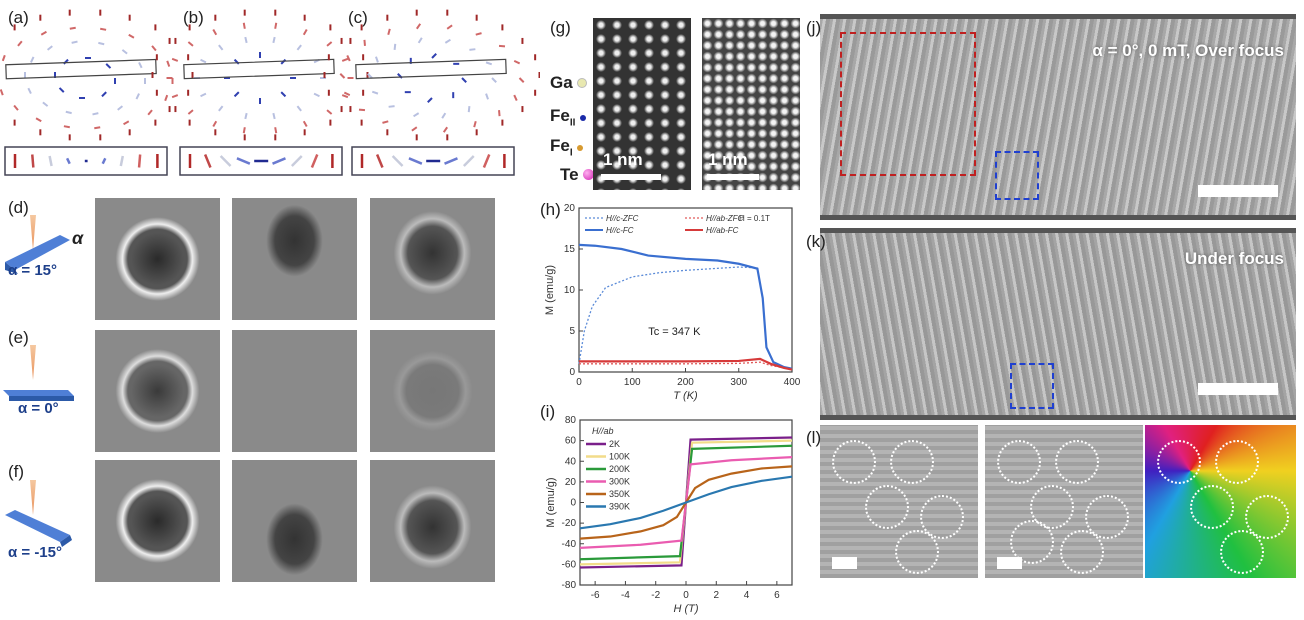 The width and height of the screenshot is (1304, 620). I want to click on legend-fe1: FeI, so click(567, 147).